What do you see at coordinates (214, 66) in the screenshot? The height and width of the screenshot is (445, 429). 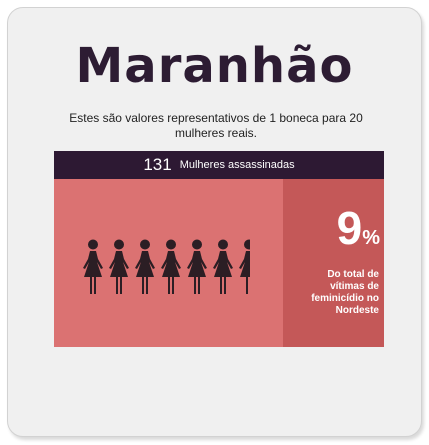 I see `page-title: Maranhão` at bounding box center [214, 66].